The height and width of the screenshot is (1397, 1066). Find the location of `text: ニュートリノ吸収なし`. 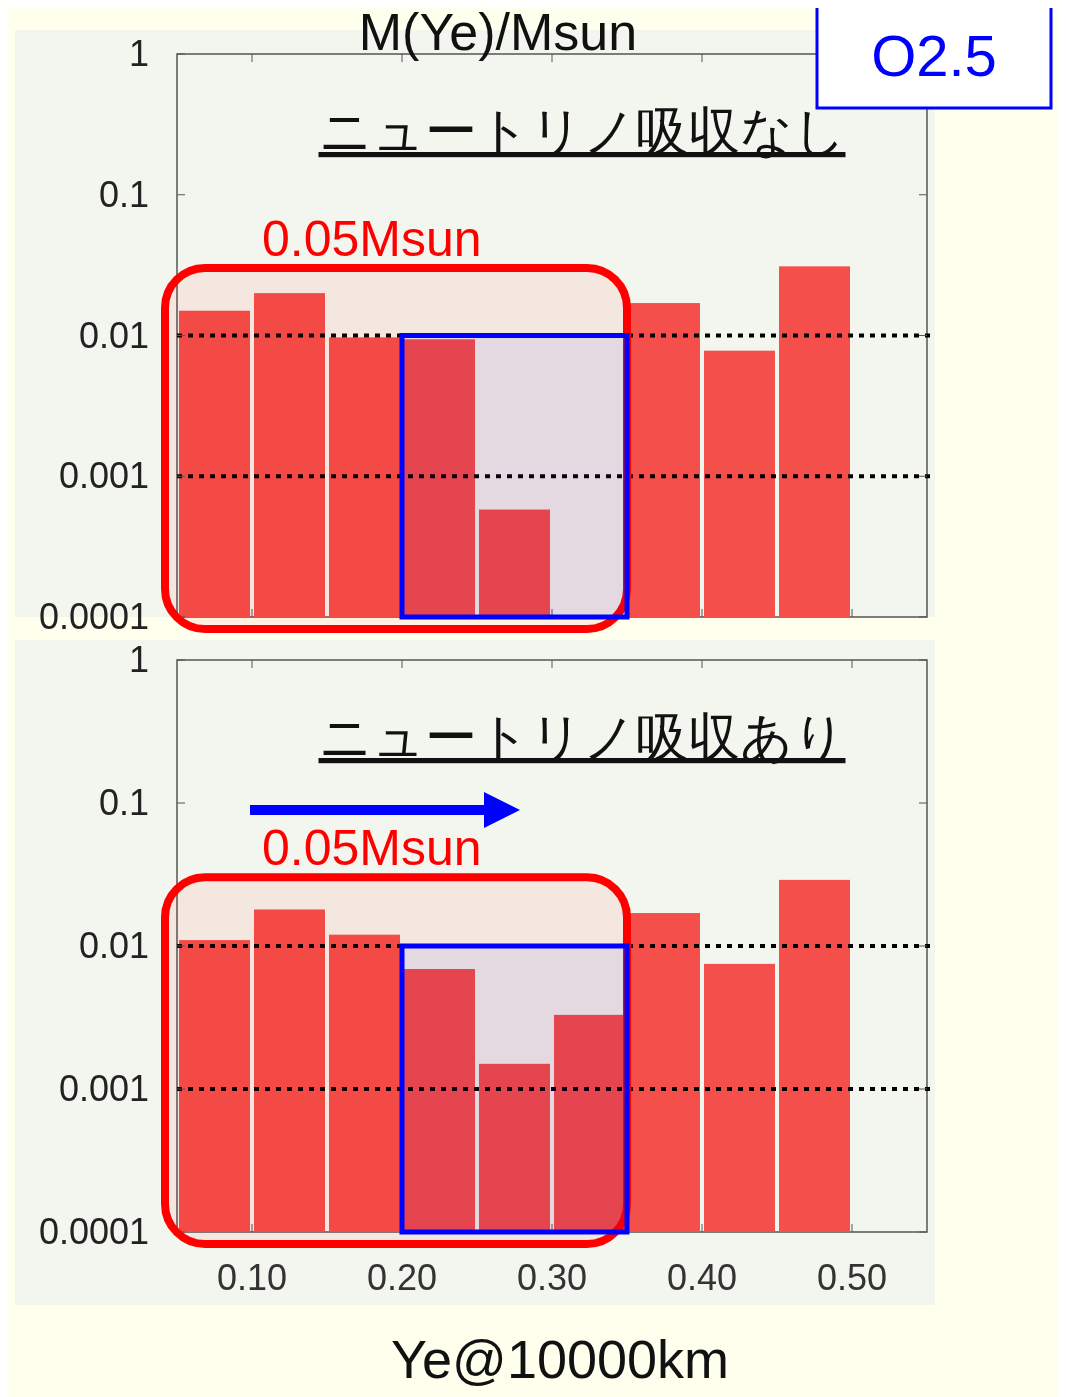

text: ニュートリノ吸収なし is located at coordinates (582, 131).